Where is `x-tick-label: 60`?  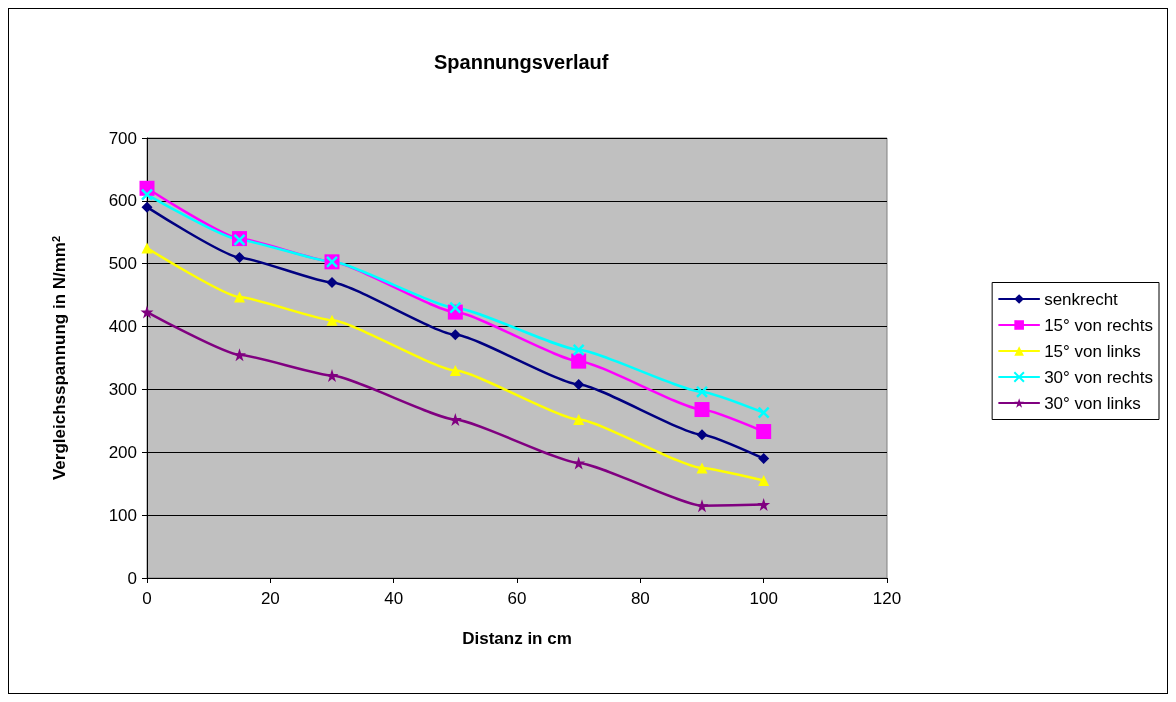
x-tick-label: 60 is located at coordinates (517, 598).